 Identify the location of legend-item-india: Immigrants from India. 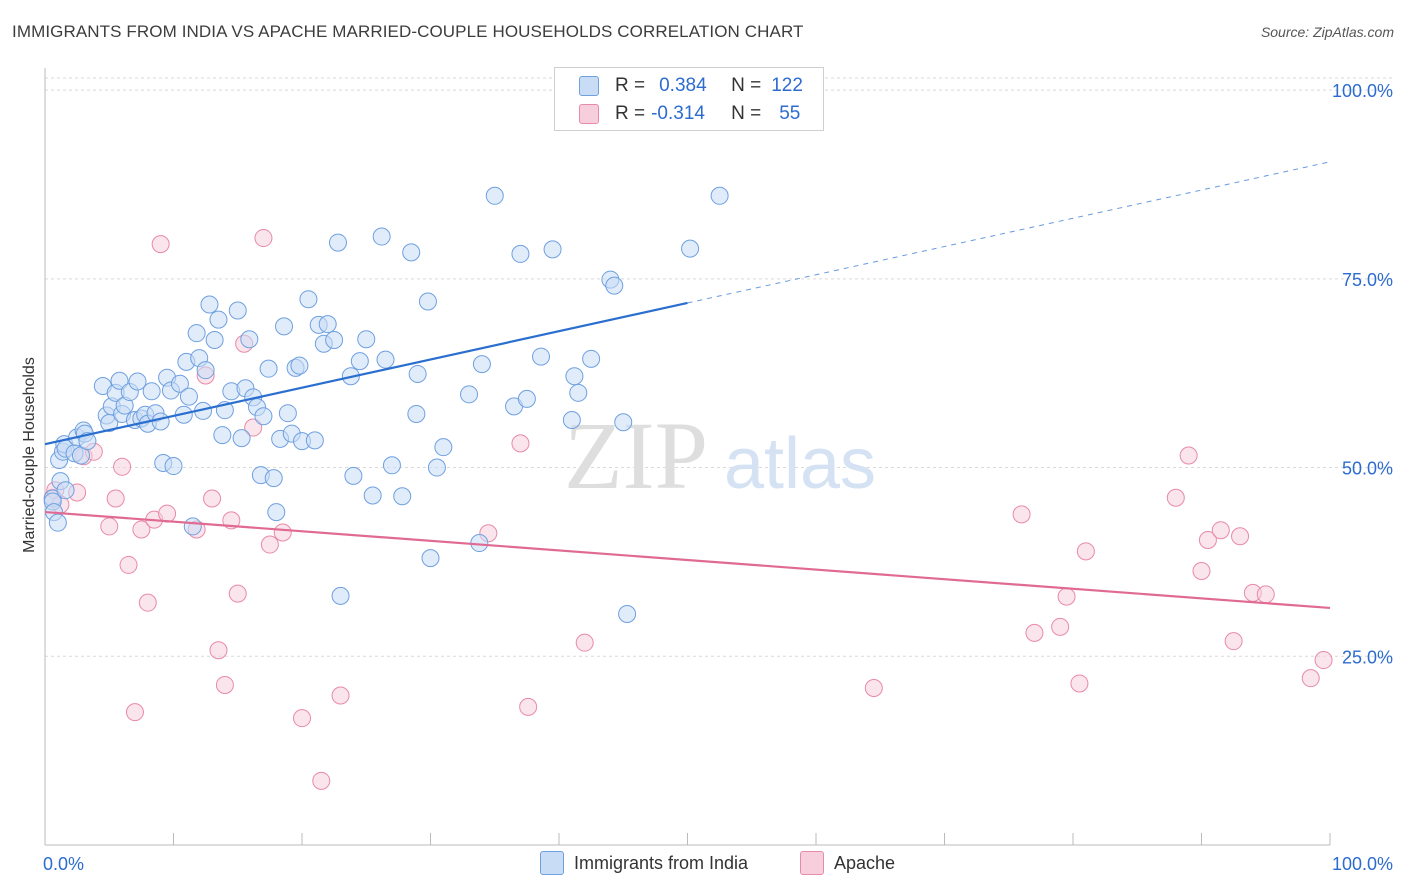
(644, 863).